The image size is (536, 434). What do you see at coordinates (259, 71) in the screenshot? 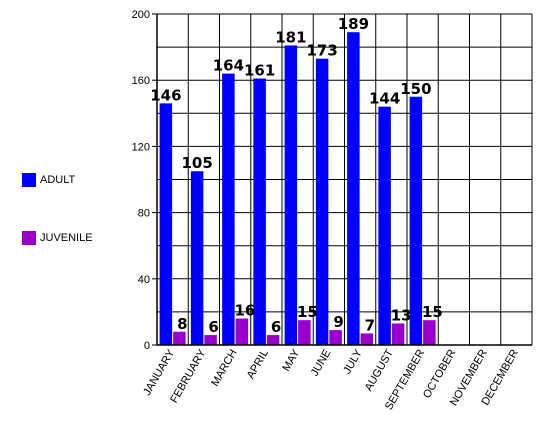
I see `data-label-adult-april: 161` at bounding box center [259, 71].